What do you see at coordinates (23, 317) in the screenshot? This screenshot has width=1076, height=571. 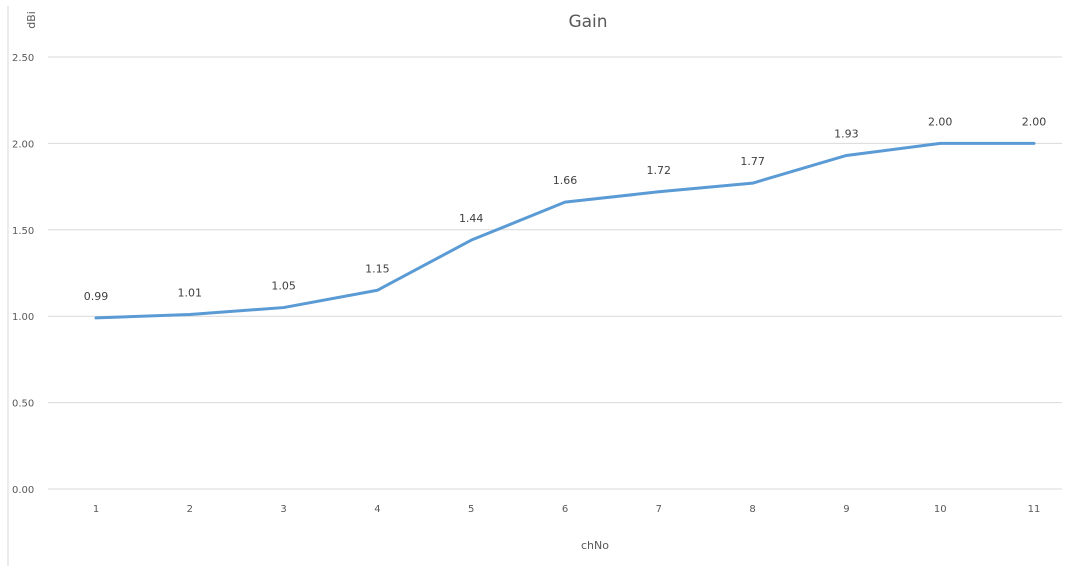 I see `y-tick-label: 1.00` at bounding box center [23, 317].